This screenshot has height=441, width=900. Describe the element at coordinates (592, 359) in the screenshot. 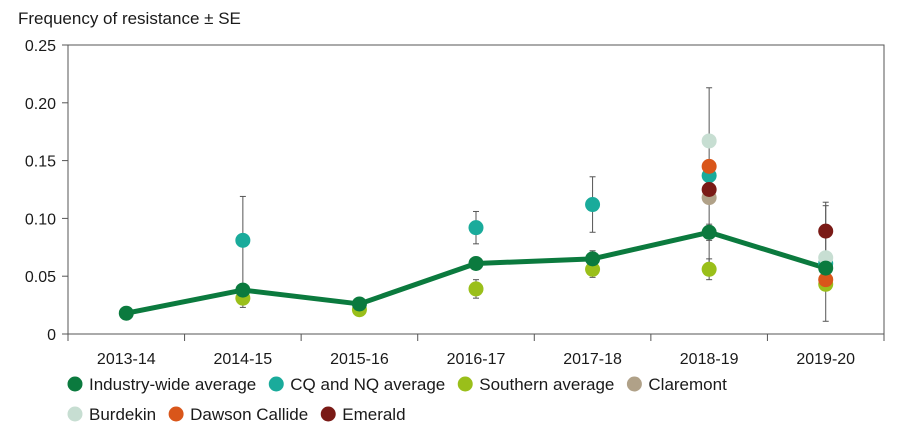

I see `x-tick-label: 2017-18` at that location.